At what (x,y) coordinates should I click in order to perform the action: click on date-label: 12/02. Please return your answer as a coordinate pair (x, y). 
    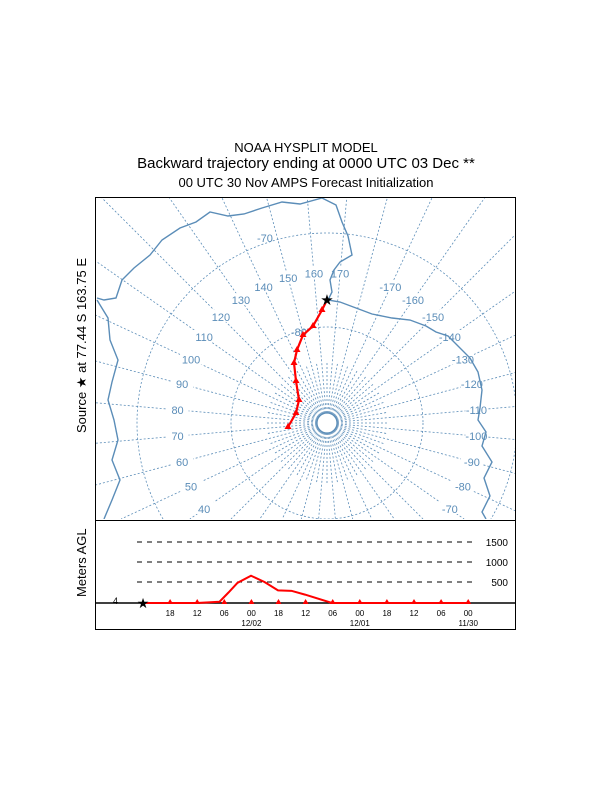
    Looking at the image, I should click on (251, 623).